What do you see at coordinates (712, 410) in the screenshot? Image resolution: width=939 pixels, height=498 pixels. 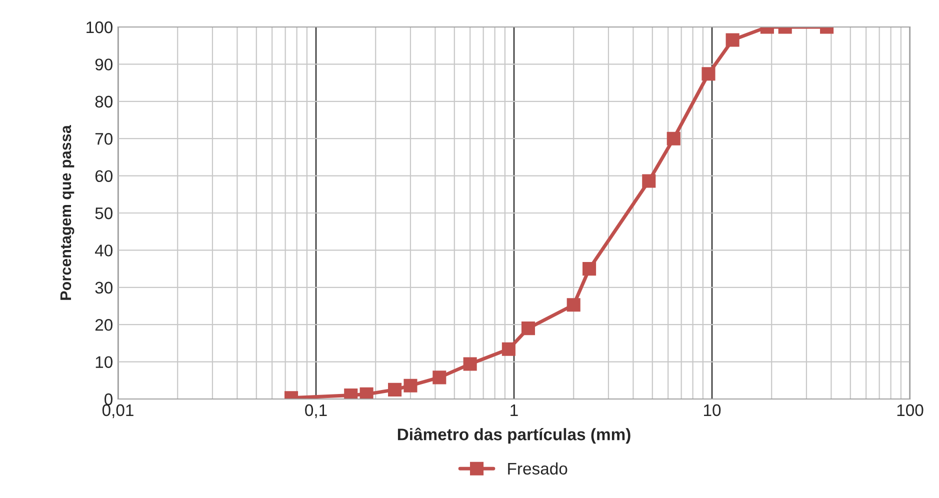 I see `x-tick-label: 10` at bounding box center [712, 410].